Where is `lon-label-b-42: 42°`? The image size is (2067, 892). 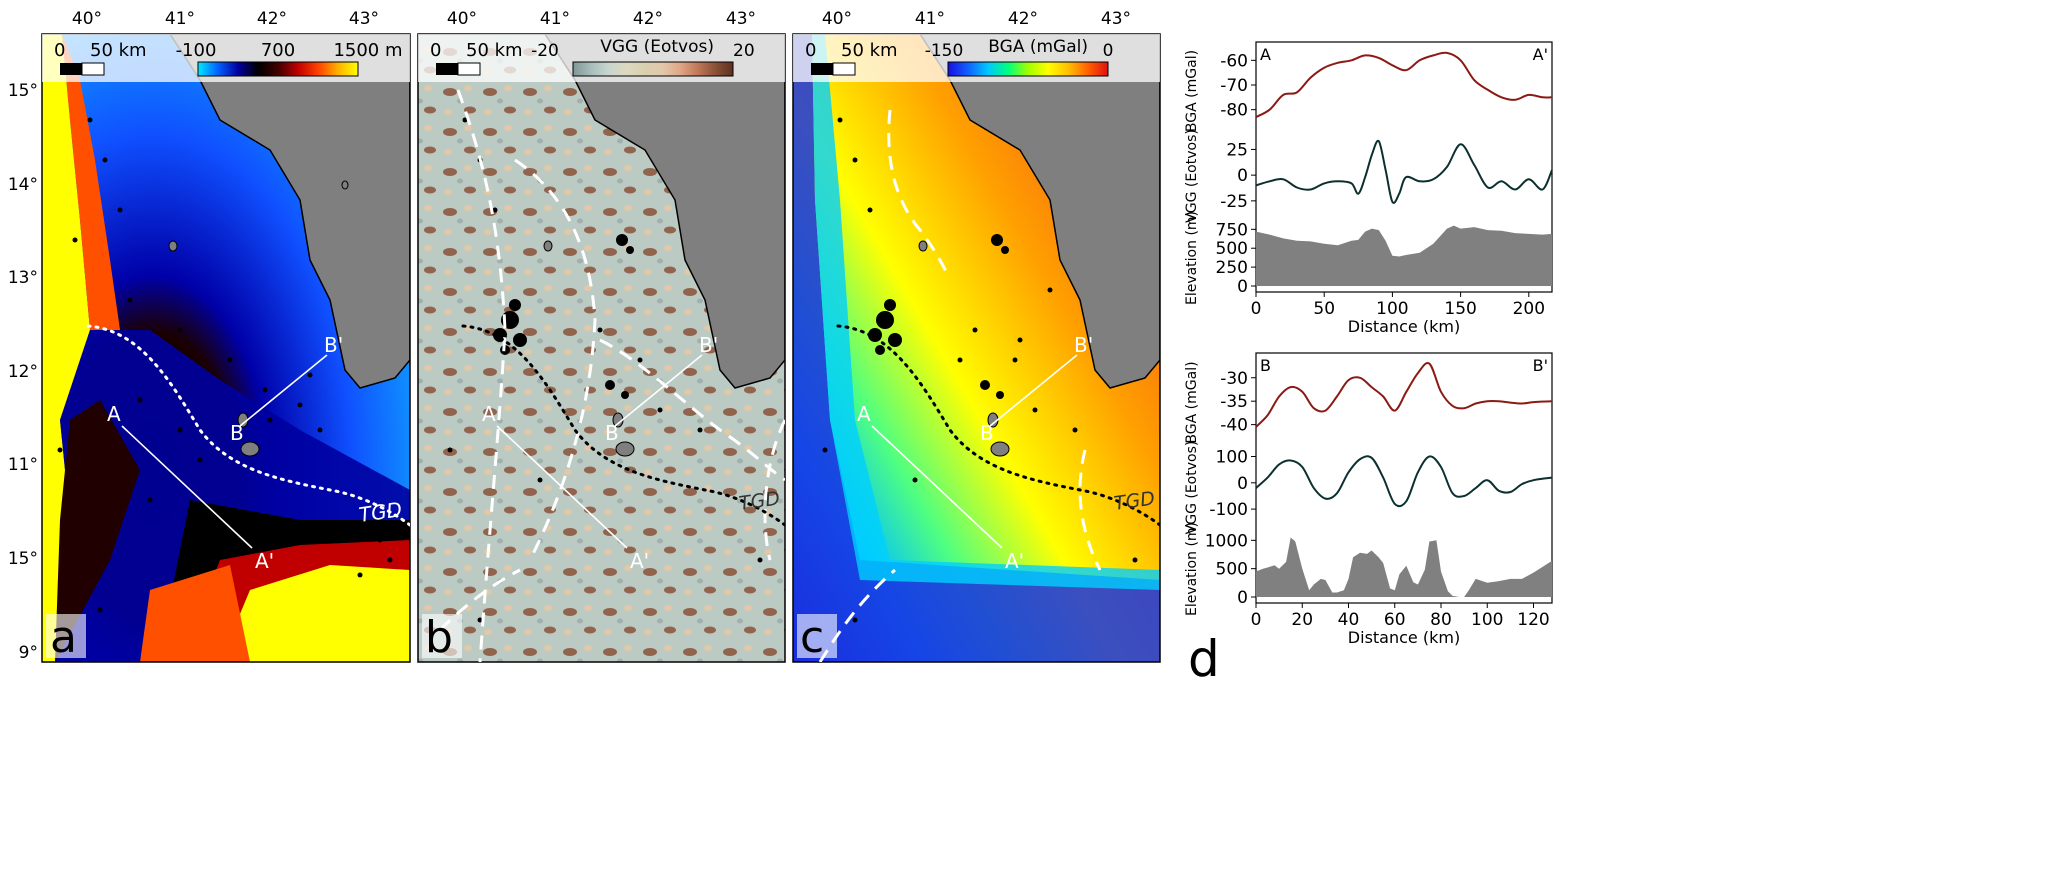 lon-label-b-42: 42° is located at coordinates (648, 19).